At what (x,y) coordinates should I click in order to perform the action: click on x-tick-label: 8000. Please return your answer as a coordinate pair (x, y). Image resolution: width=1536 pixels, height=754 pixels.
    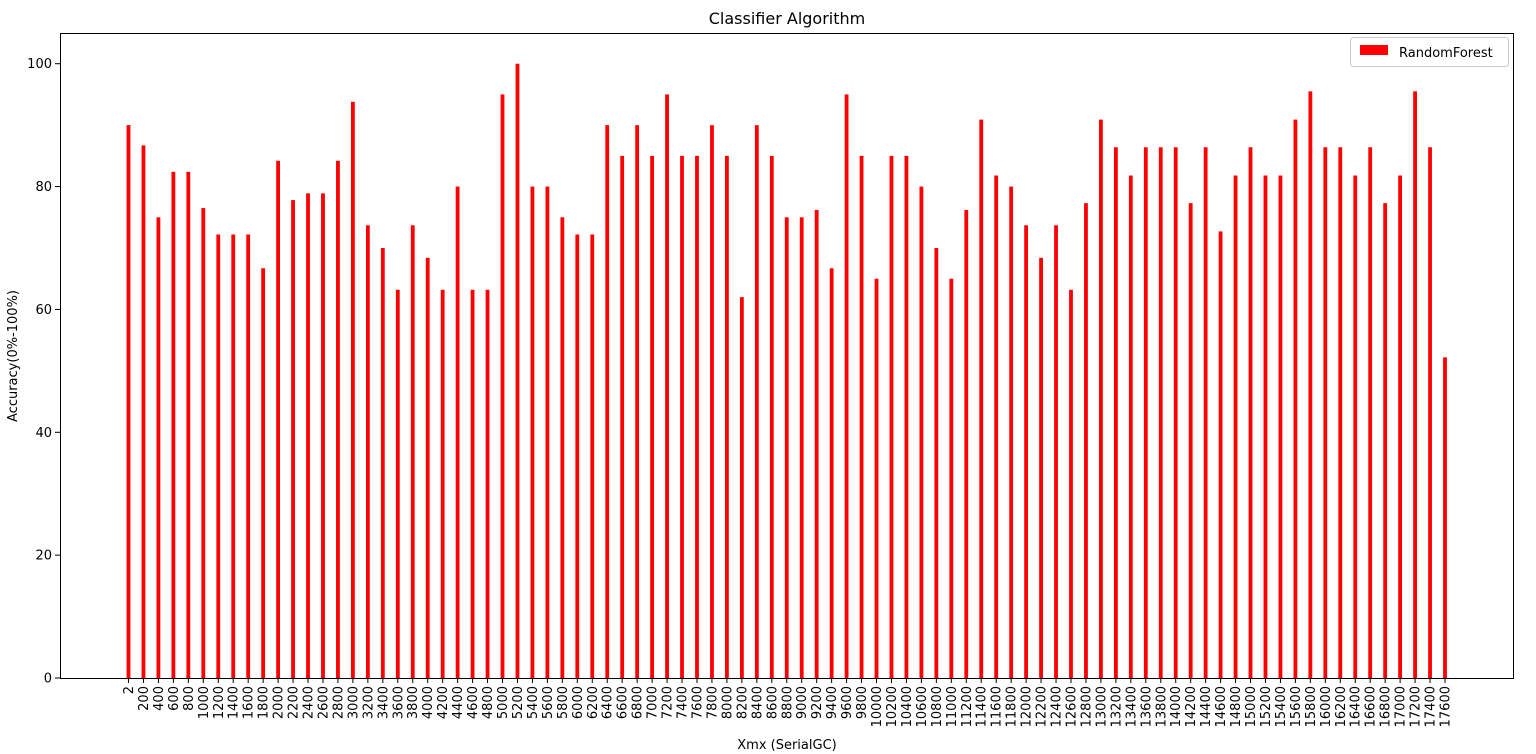
    Looking at the image, I should click on (727, 702).